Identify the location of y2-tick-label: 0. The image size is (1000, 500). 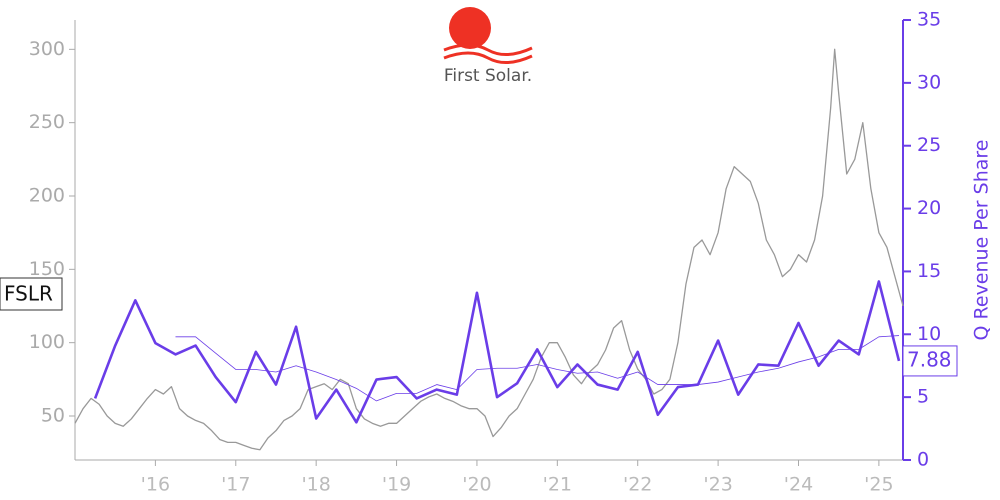
(923, 460).